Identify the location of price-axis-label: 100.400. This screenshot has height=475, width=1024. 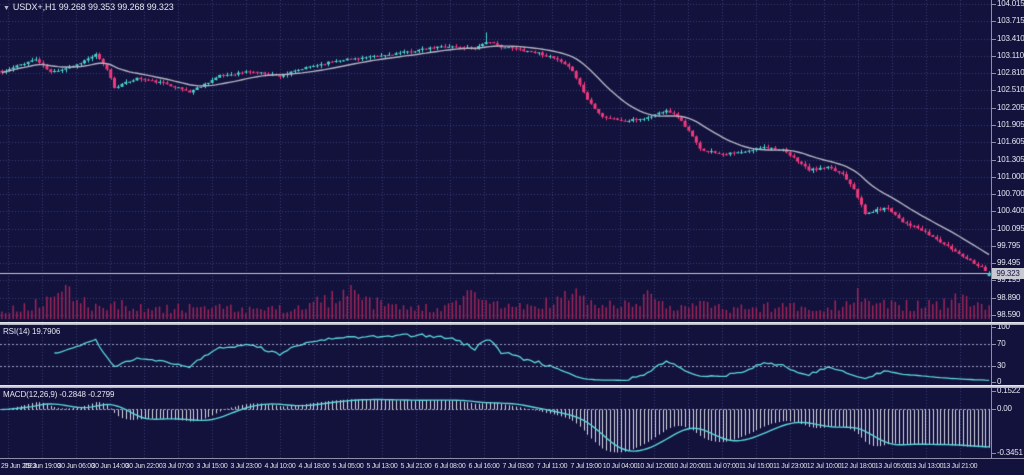
(1010, 210).